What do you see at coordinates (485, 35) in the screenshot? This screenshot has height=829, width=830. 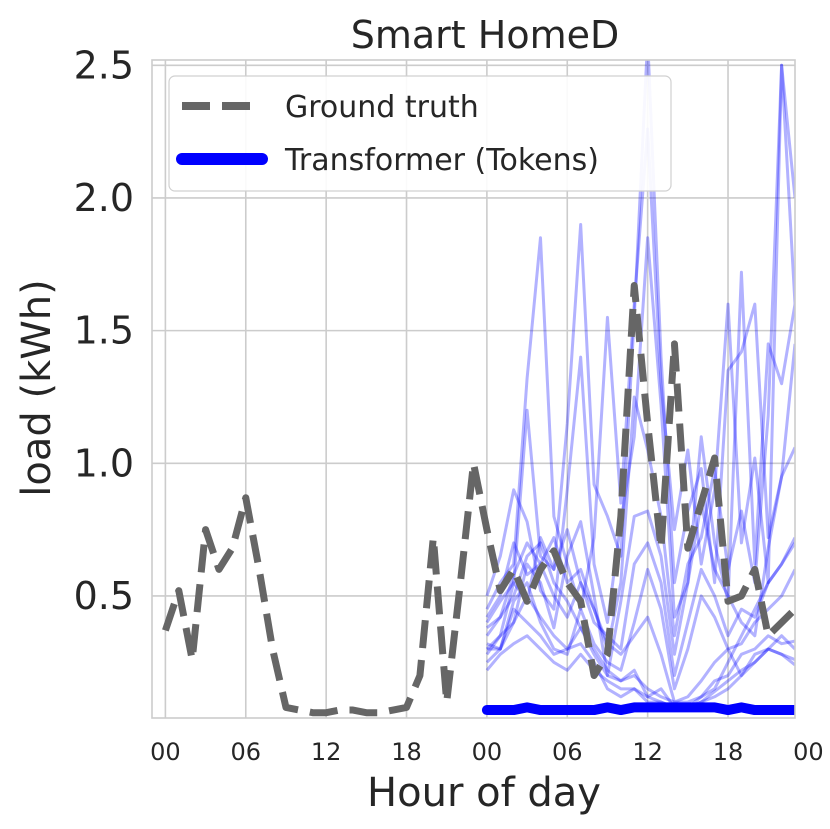 I see `chart-title: Smart HomeD` at bounding box center [485, 35].